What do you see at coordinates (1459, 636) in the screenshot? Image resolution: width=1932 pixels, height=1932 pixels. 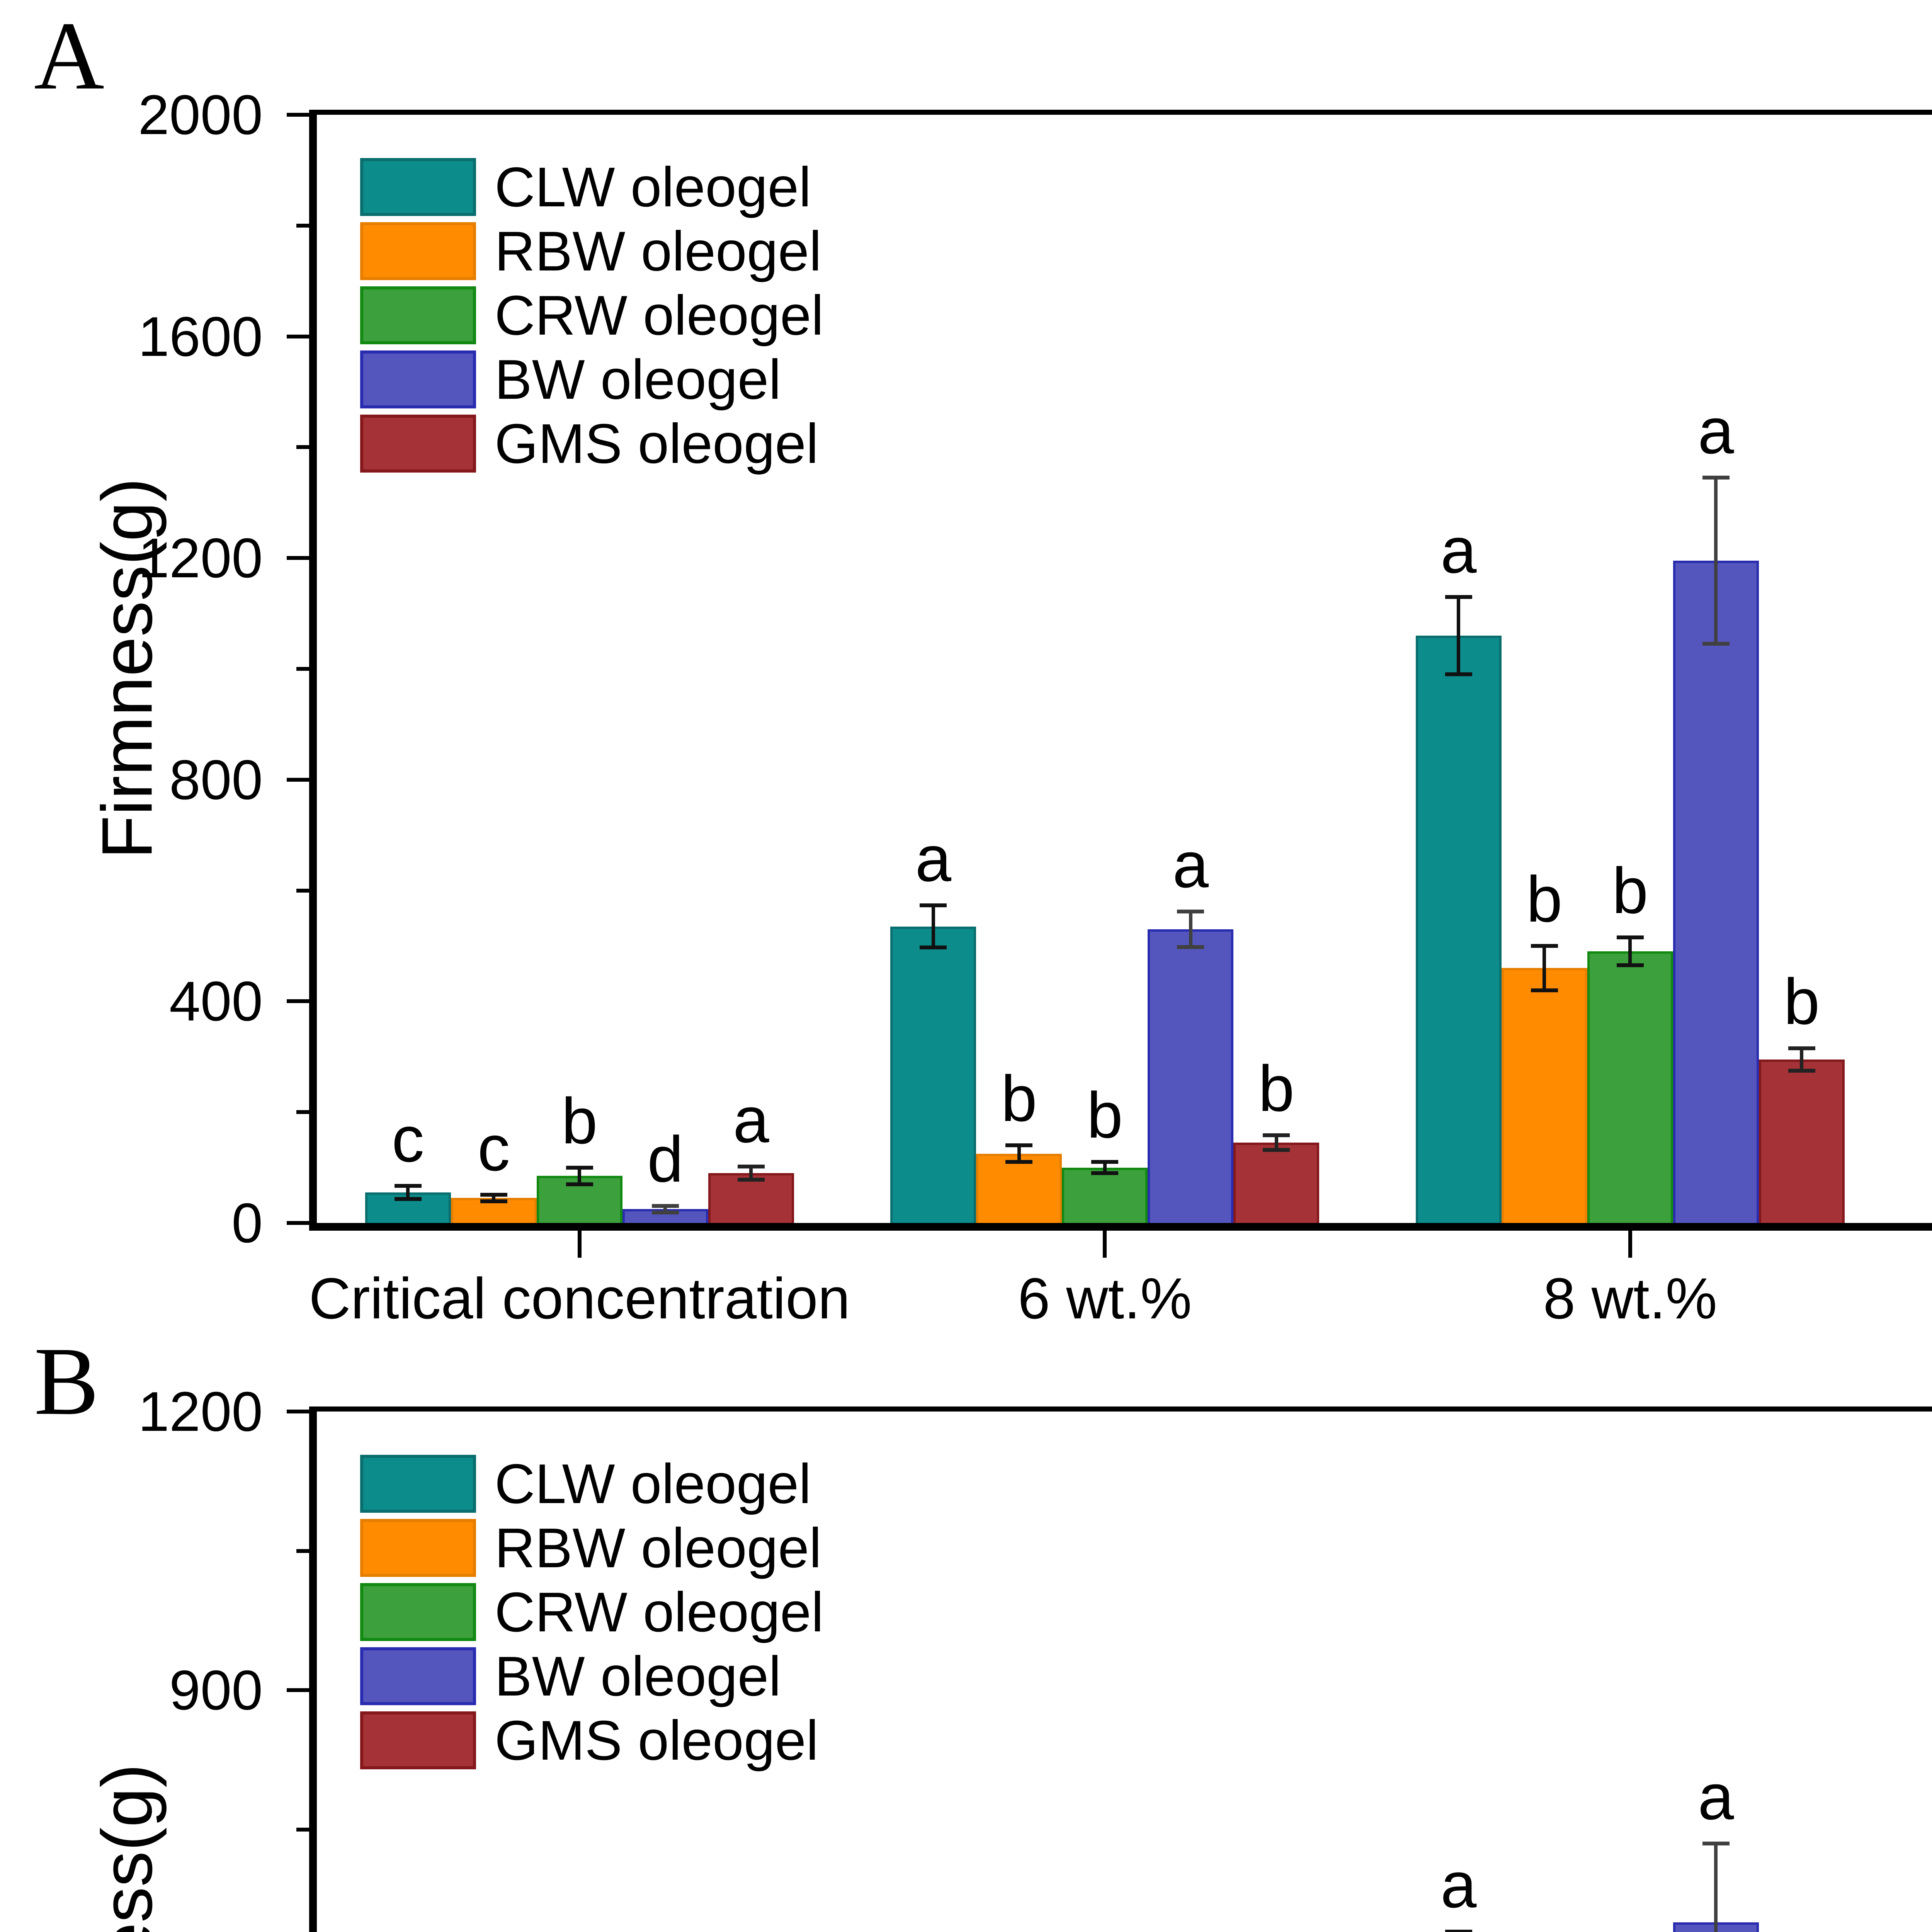 I see `error-bar-clw-oleogel-8-wt` at bounding box center [1459, 636].